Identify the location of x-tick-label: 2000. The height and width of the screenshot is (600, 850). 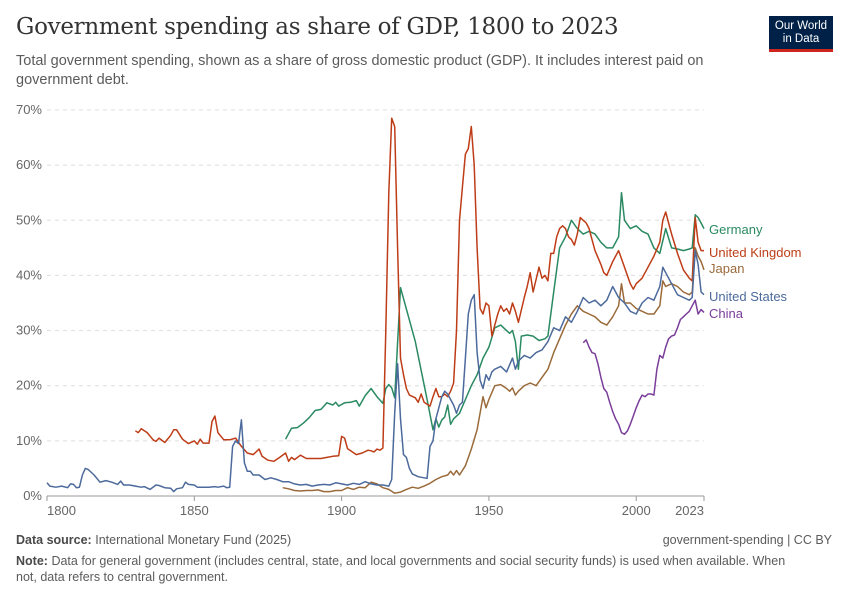
(636, 510).